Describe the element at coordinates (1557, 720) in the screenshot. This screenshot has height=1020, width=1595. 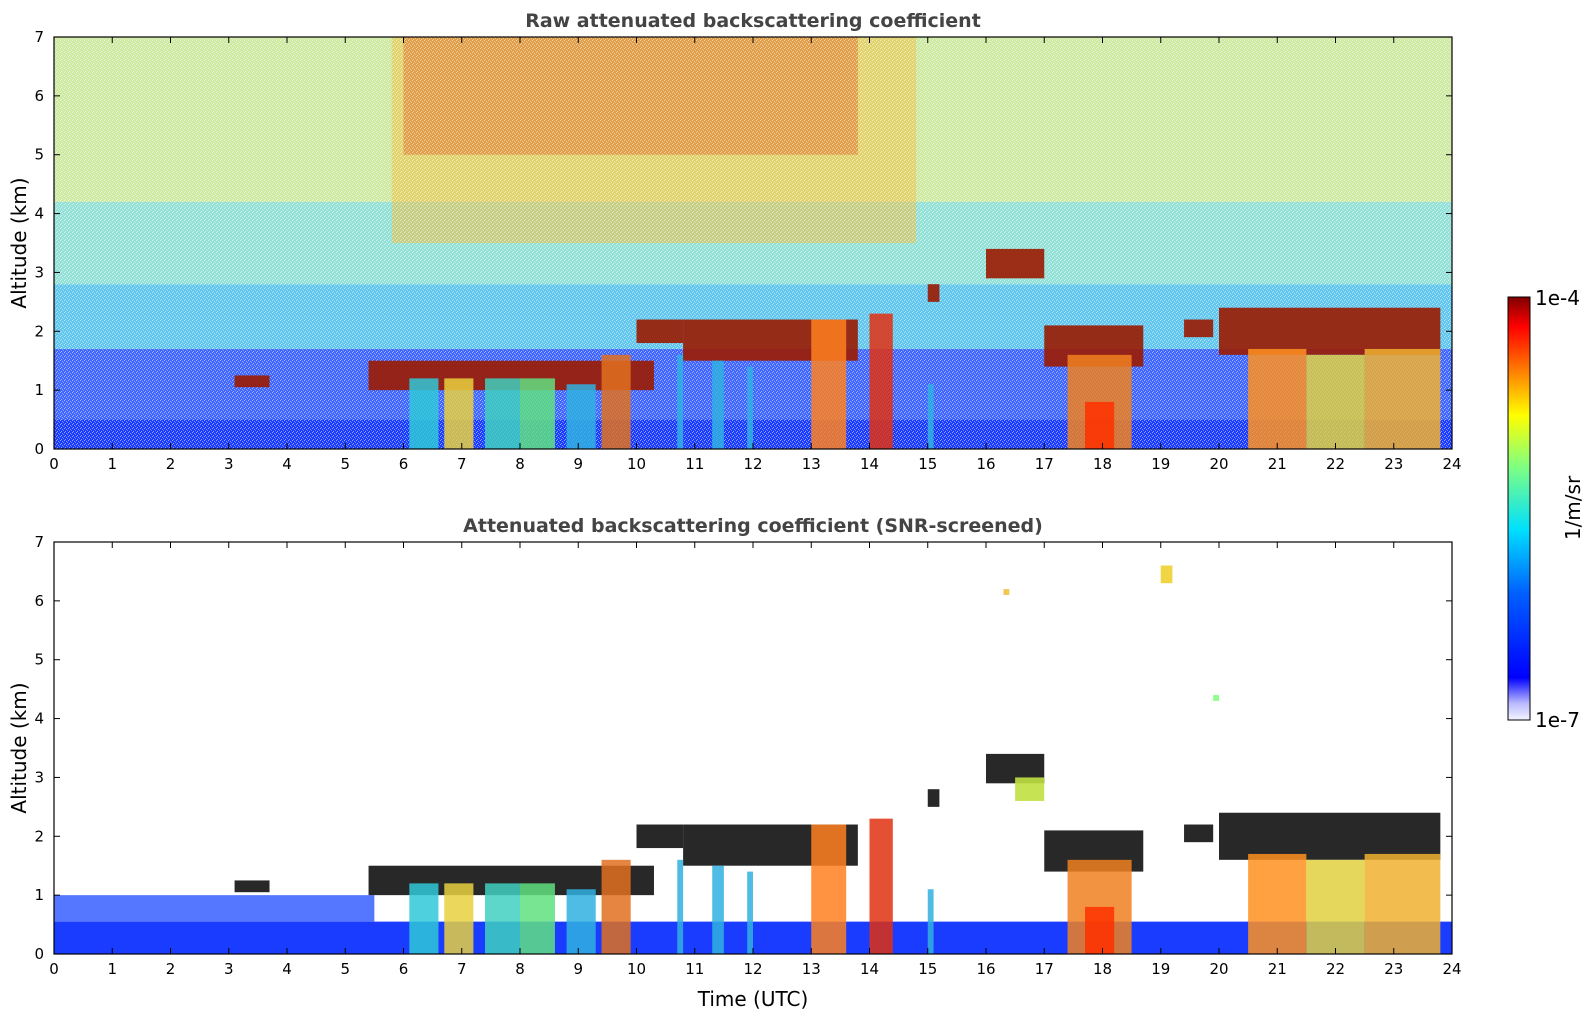
I see `colorbar-min-label: 1e-7` at that location.